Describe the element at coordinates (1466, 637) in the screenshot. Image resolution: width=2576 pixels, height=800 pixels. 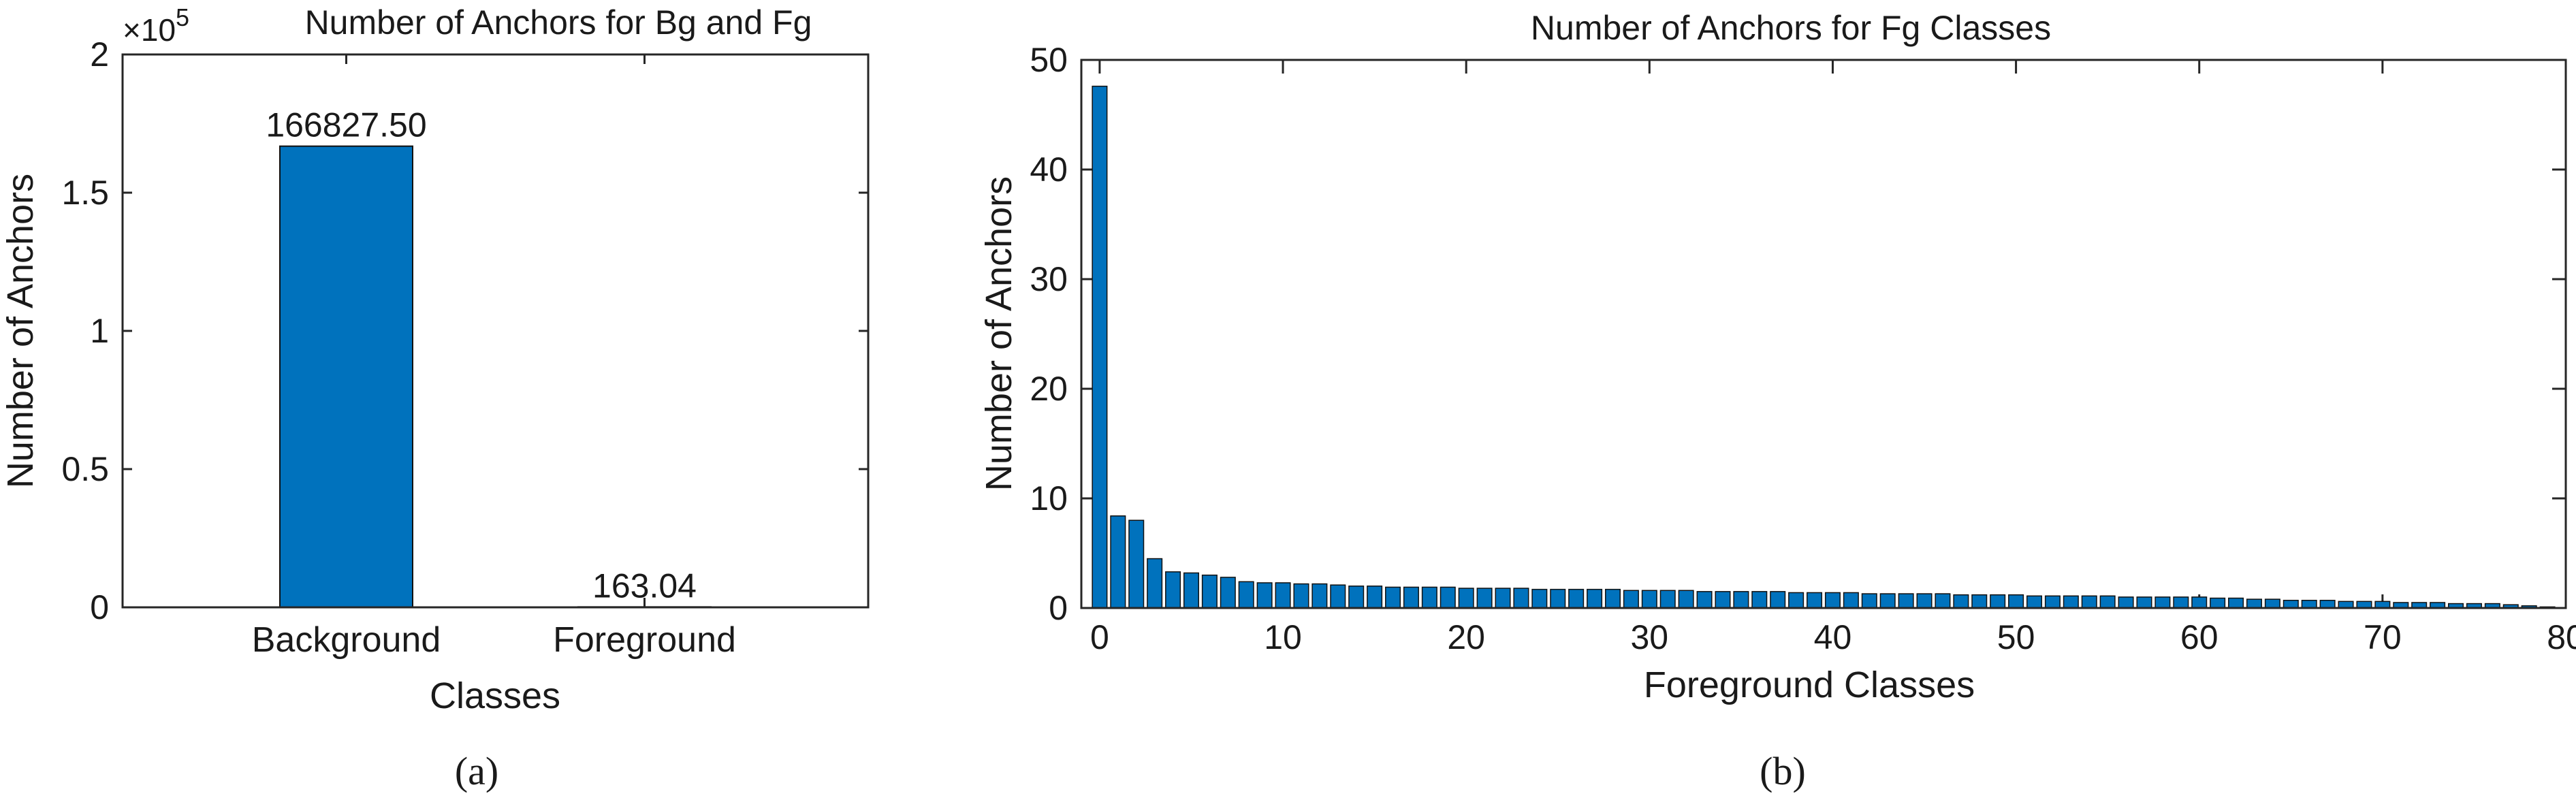
I see `chart-b-x-tick-label: 20` at that location.